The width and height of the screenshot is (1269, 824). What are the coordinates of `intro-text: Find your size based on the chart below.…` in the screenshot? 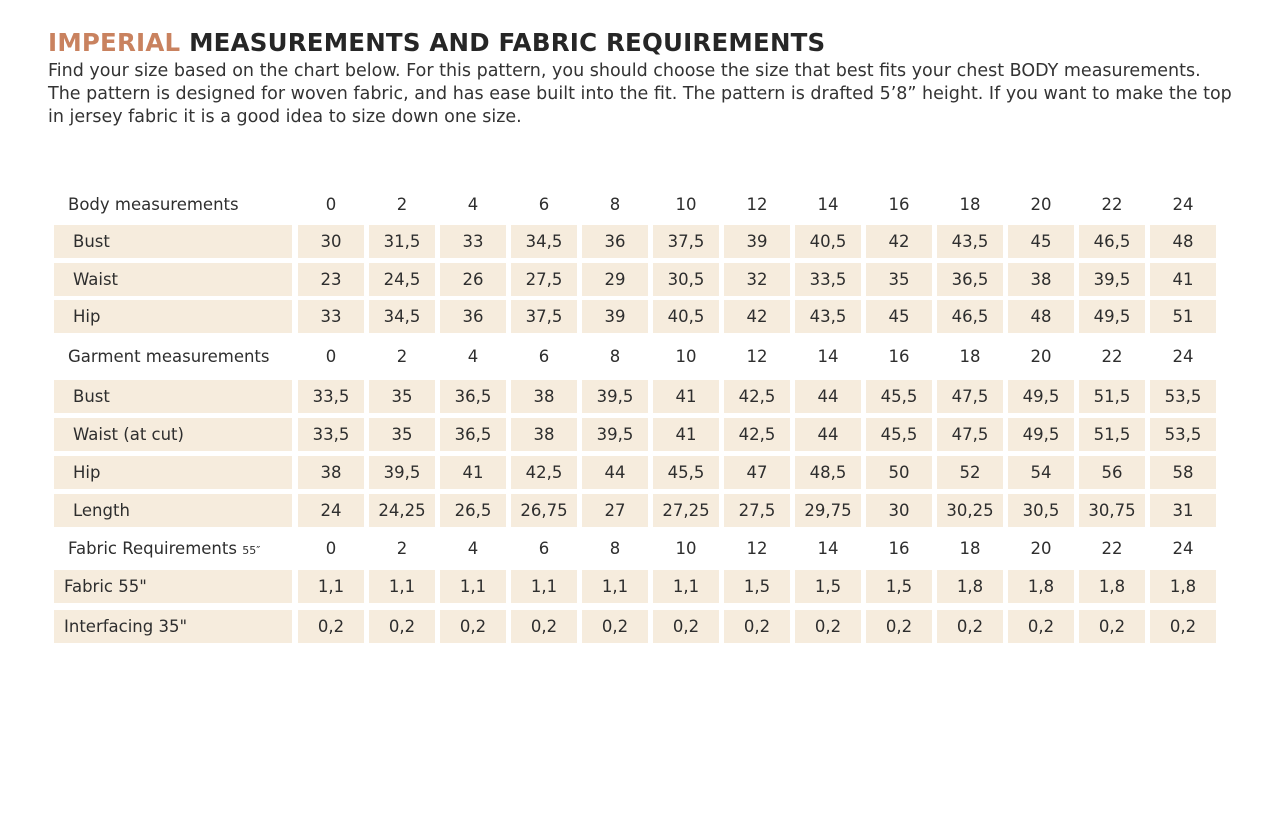 It's located at (648, 94).